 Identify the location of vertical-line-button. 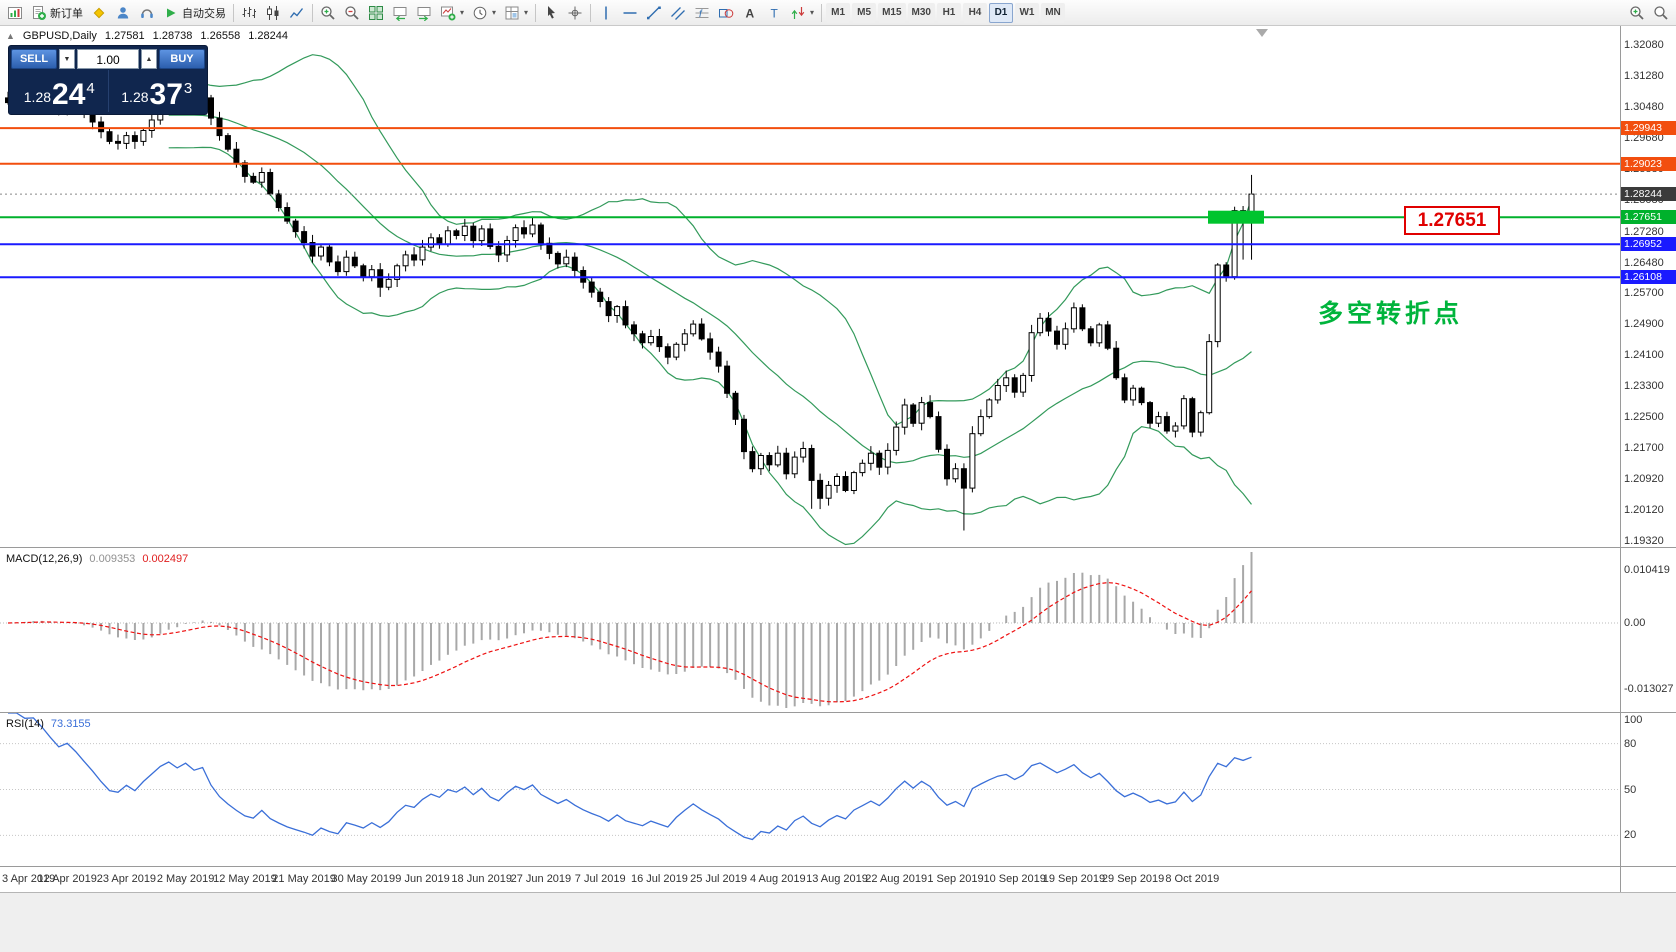
(606, 13).